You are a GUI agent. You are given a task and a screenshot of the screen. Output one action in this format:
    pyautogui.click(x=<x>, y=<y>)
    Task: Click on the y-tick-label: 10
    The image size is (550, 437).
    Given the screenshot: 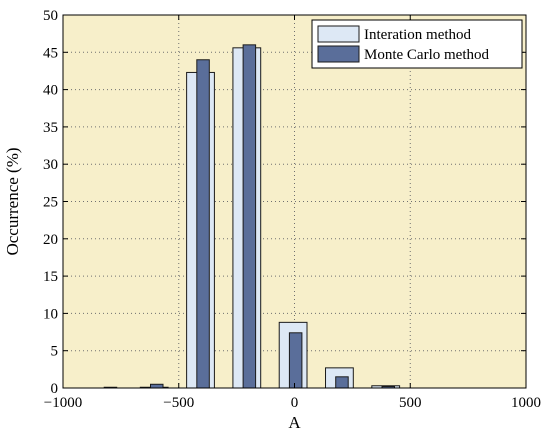 What is the action you would take?
    pyautogui.click(x=50, y=314)
    